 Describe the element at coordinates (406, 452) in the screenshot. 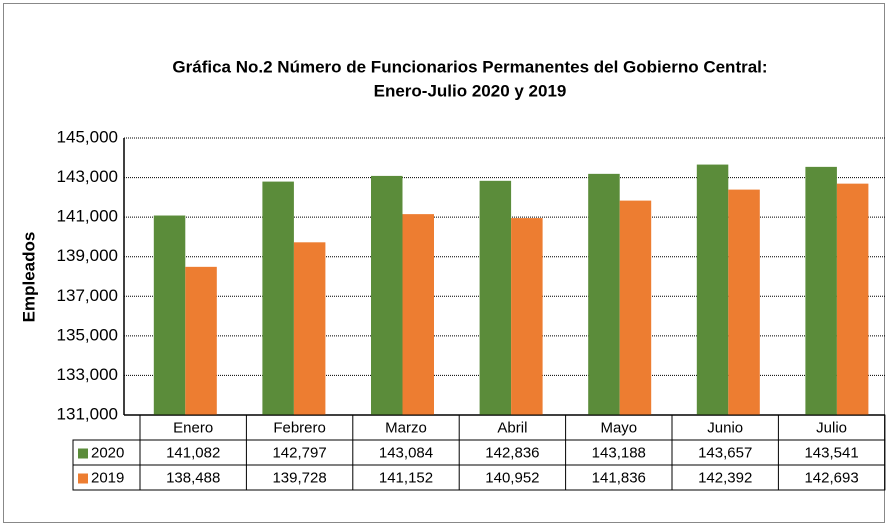

I see `table-value: 143,084` at that location.